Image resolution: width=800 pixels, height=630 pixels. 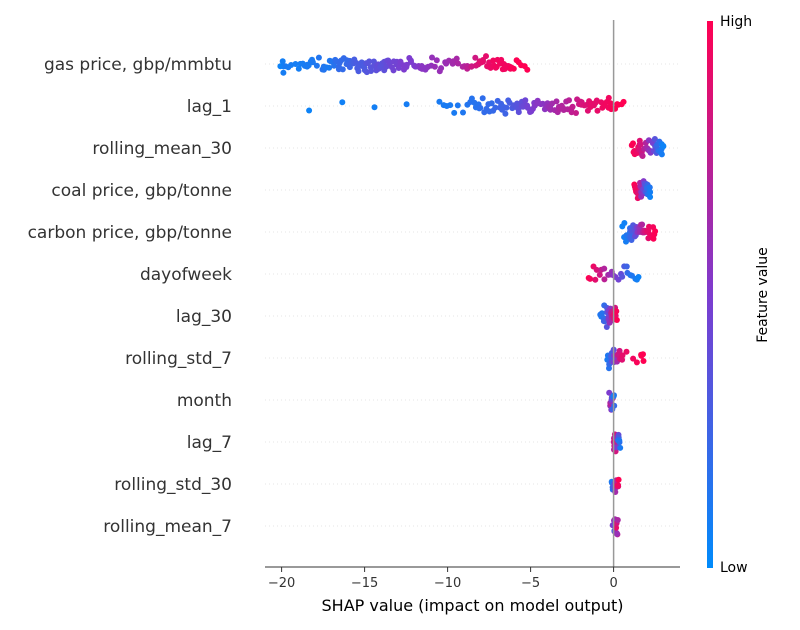 What do you see at coordinates (209, 107) in the screenshot?
I see `feature-label: lag_1` at bounding box center [209, 107].